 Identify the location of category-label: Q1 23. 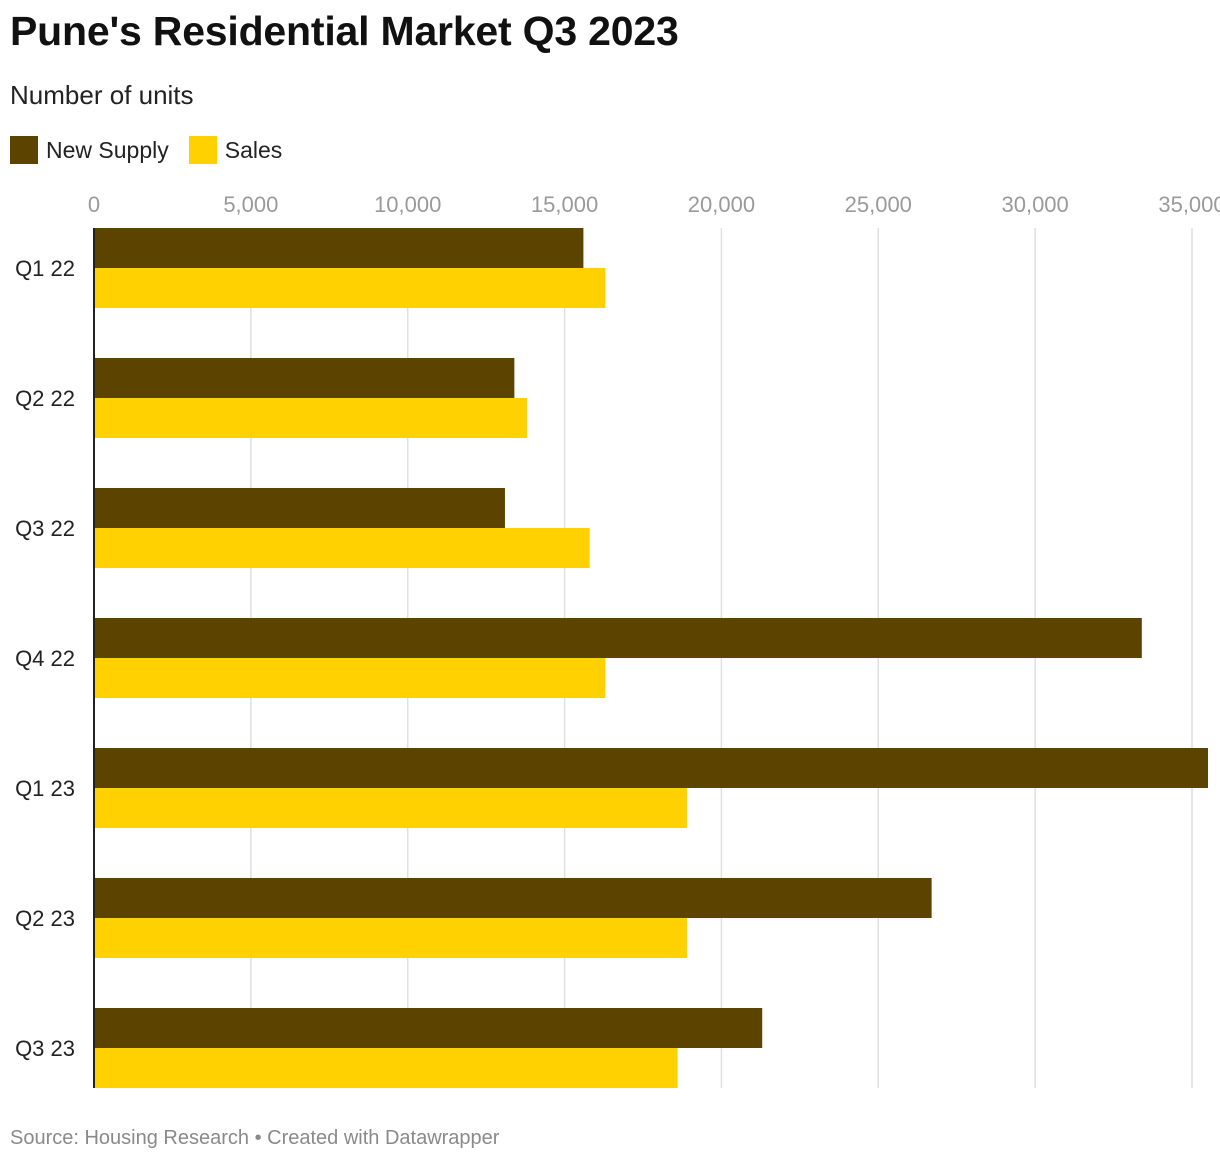
(45, 788).